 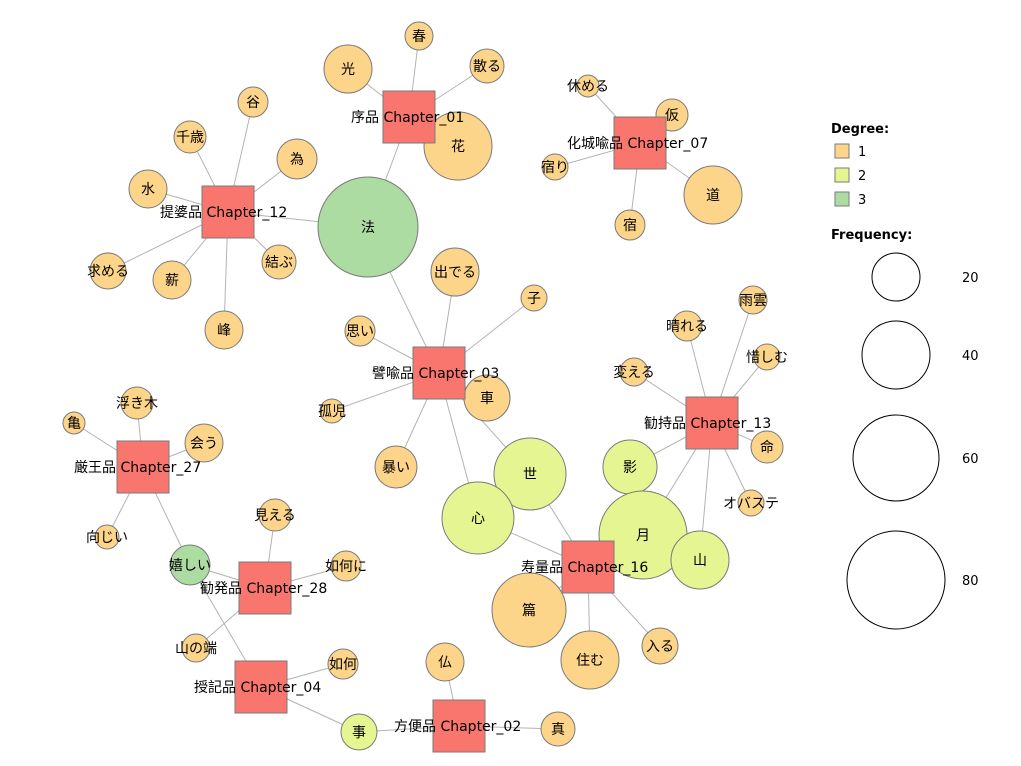 I want to click on word-label: 花, so click(x=458, y=147).